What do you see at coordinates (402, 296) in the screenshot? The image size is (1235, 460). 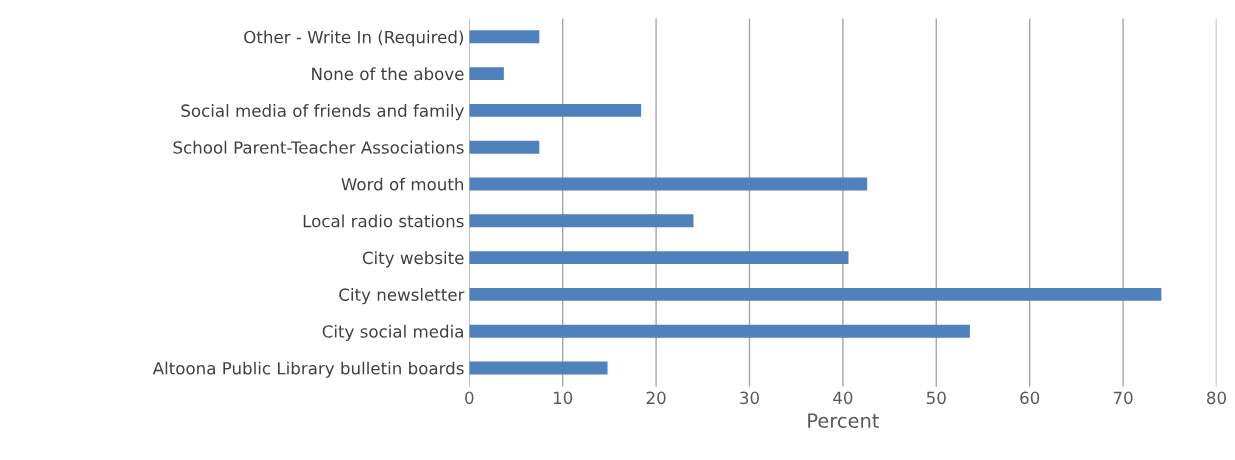 I see `y-tick-label: City newsletter` at bounding box center [402, 296].